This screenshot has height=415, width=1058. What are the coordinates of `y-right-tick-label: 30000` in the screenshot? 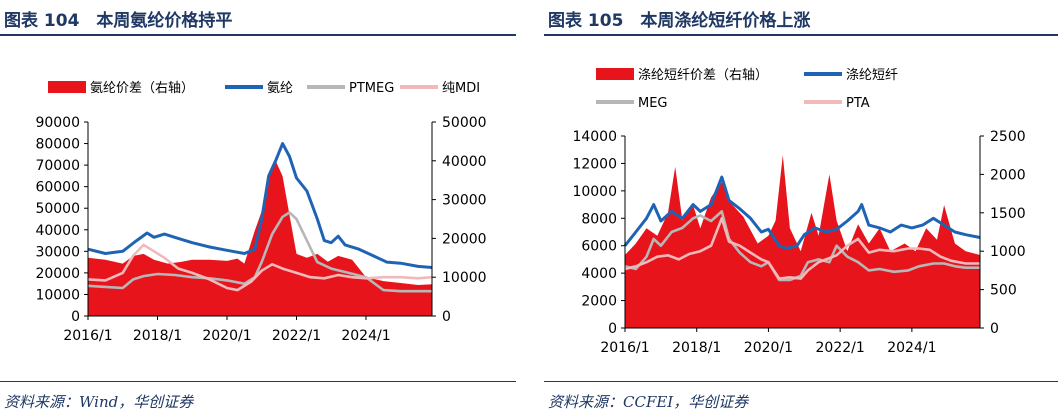 It's located at (464, 201).